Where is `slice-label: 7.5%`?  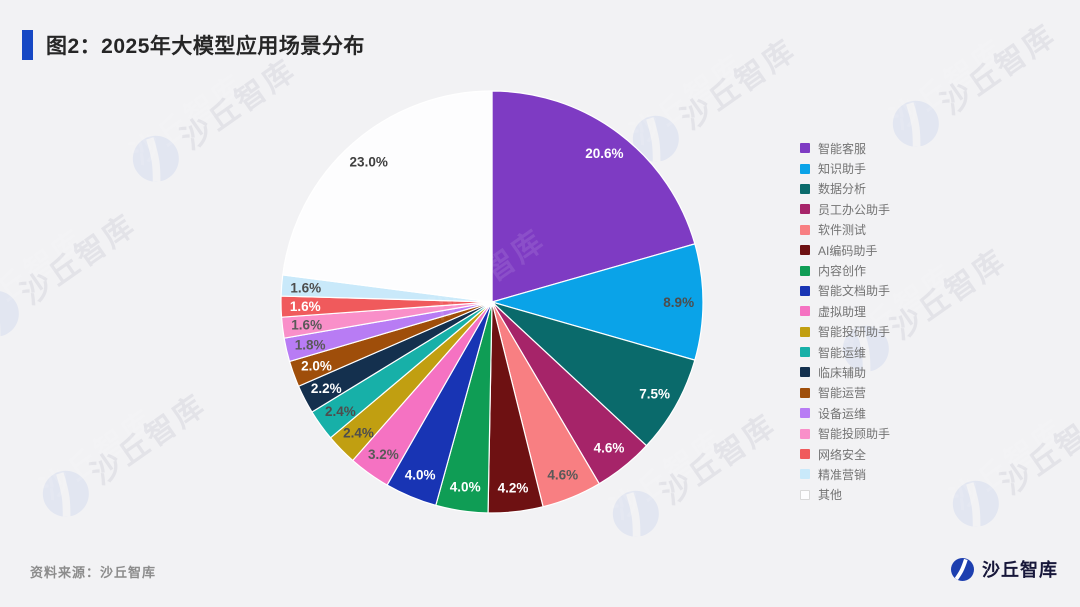 slice-label: 7.5% is located at coordinates (654, 394).